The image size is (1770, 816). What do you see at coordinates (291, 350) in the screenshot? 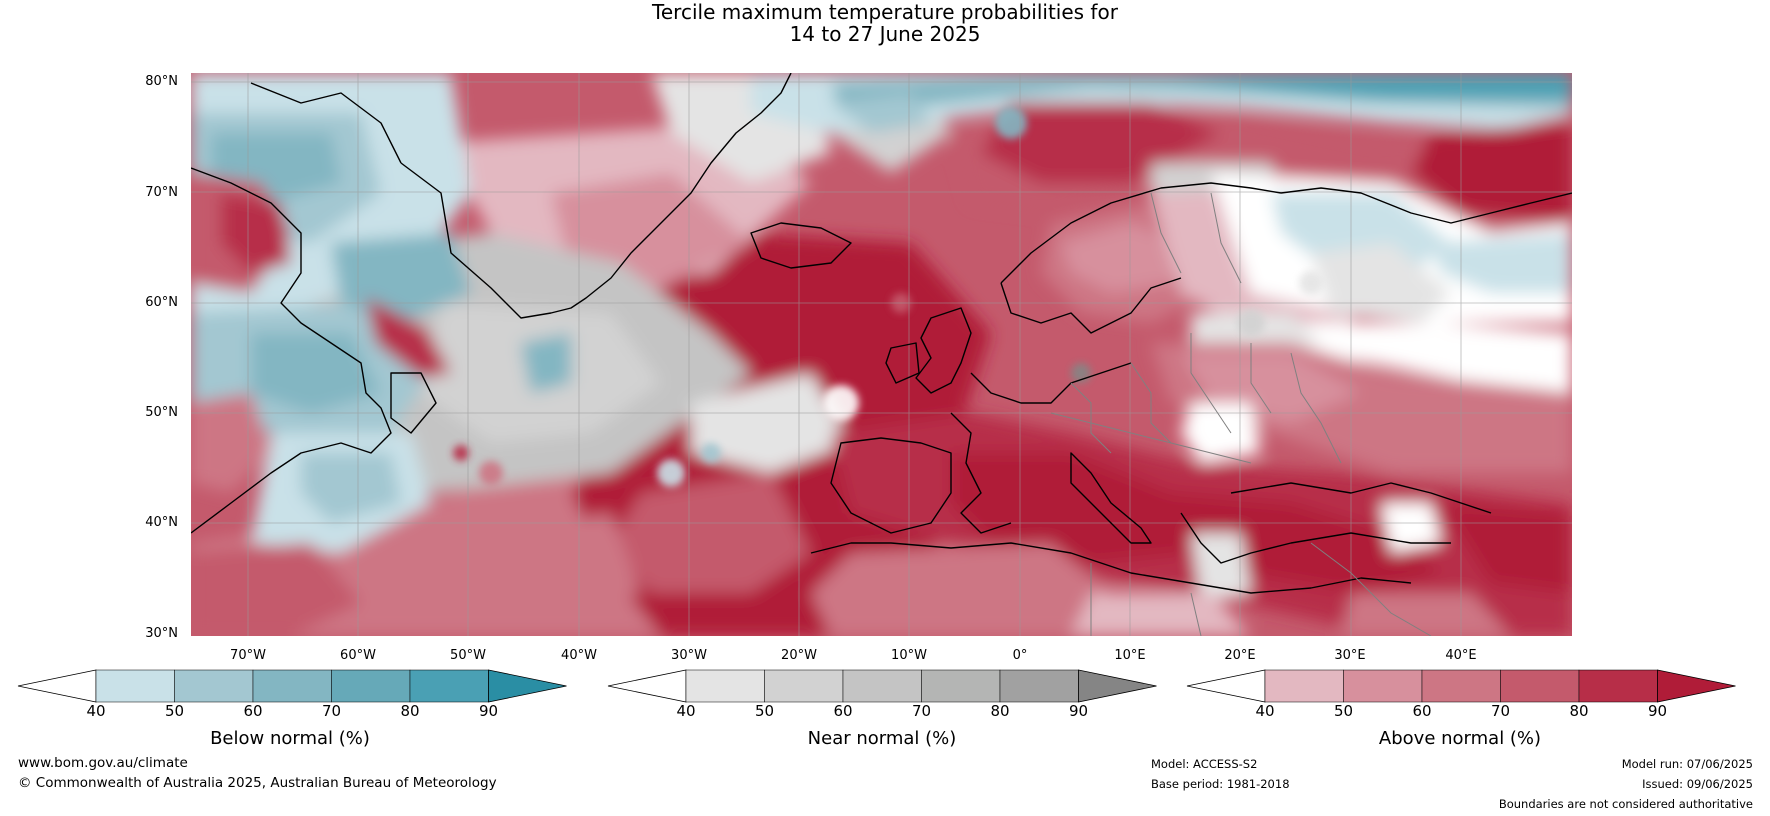
I see `labrador-coast` at bounding box center [291, 350].